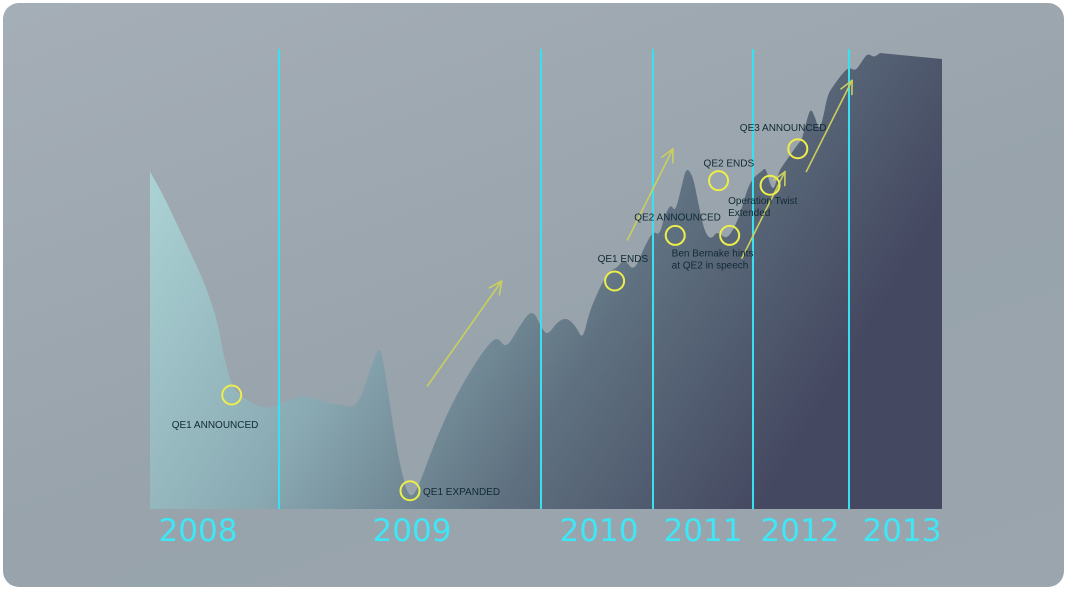 The height and width of the screenshot is (591, 1067). Describe the element at coordinates (677, 217) in the screenshot. I see `event-label: QE2 ANNOUNCED` at that location.